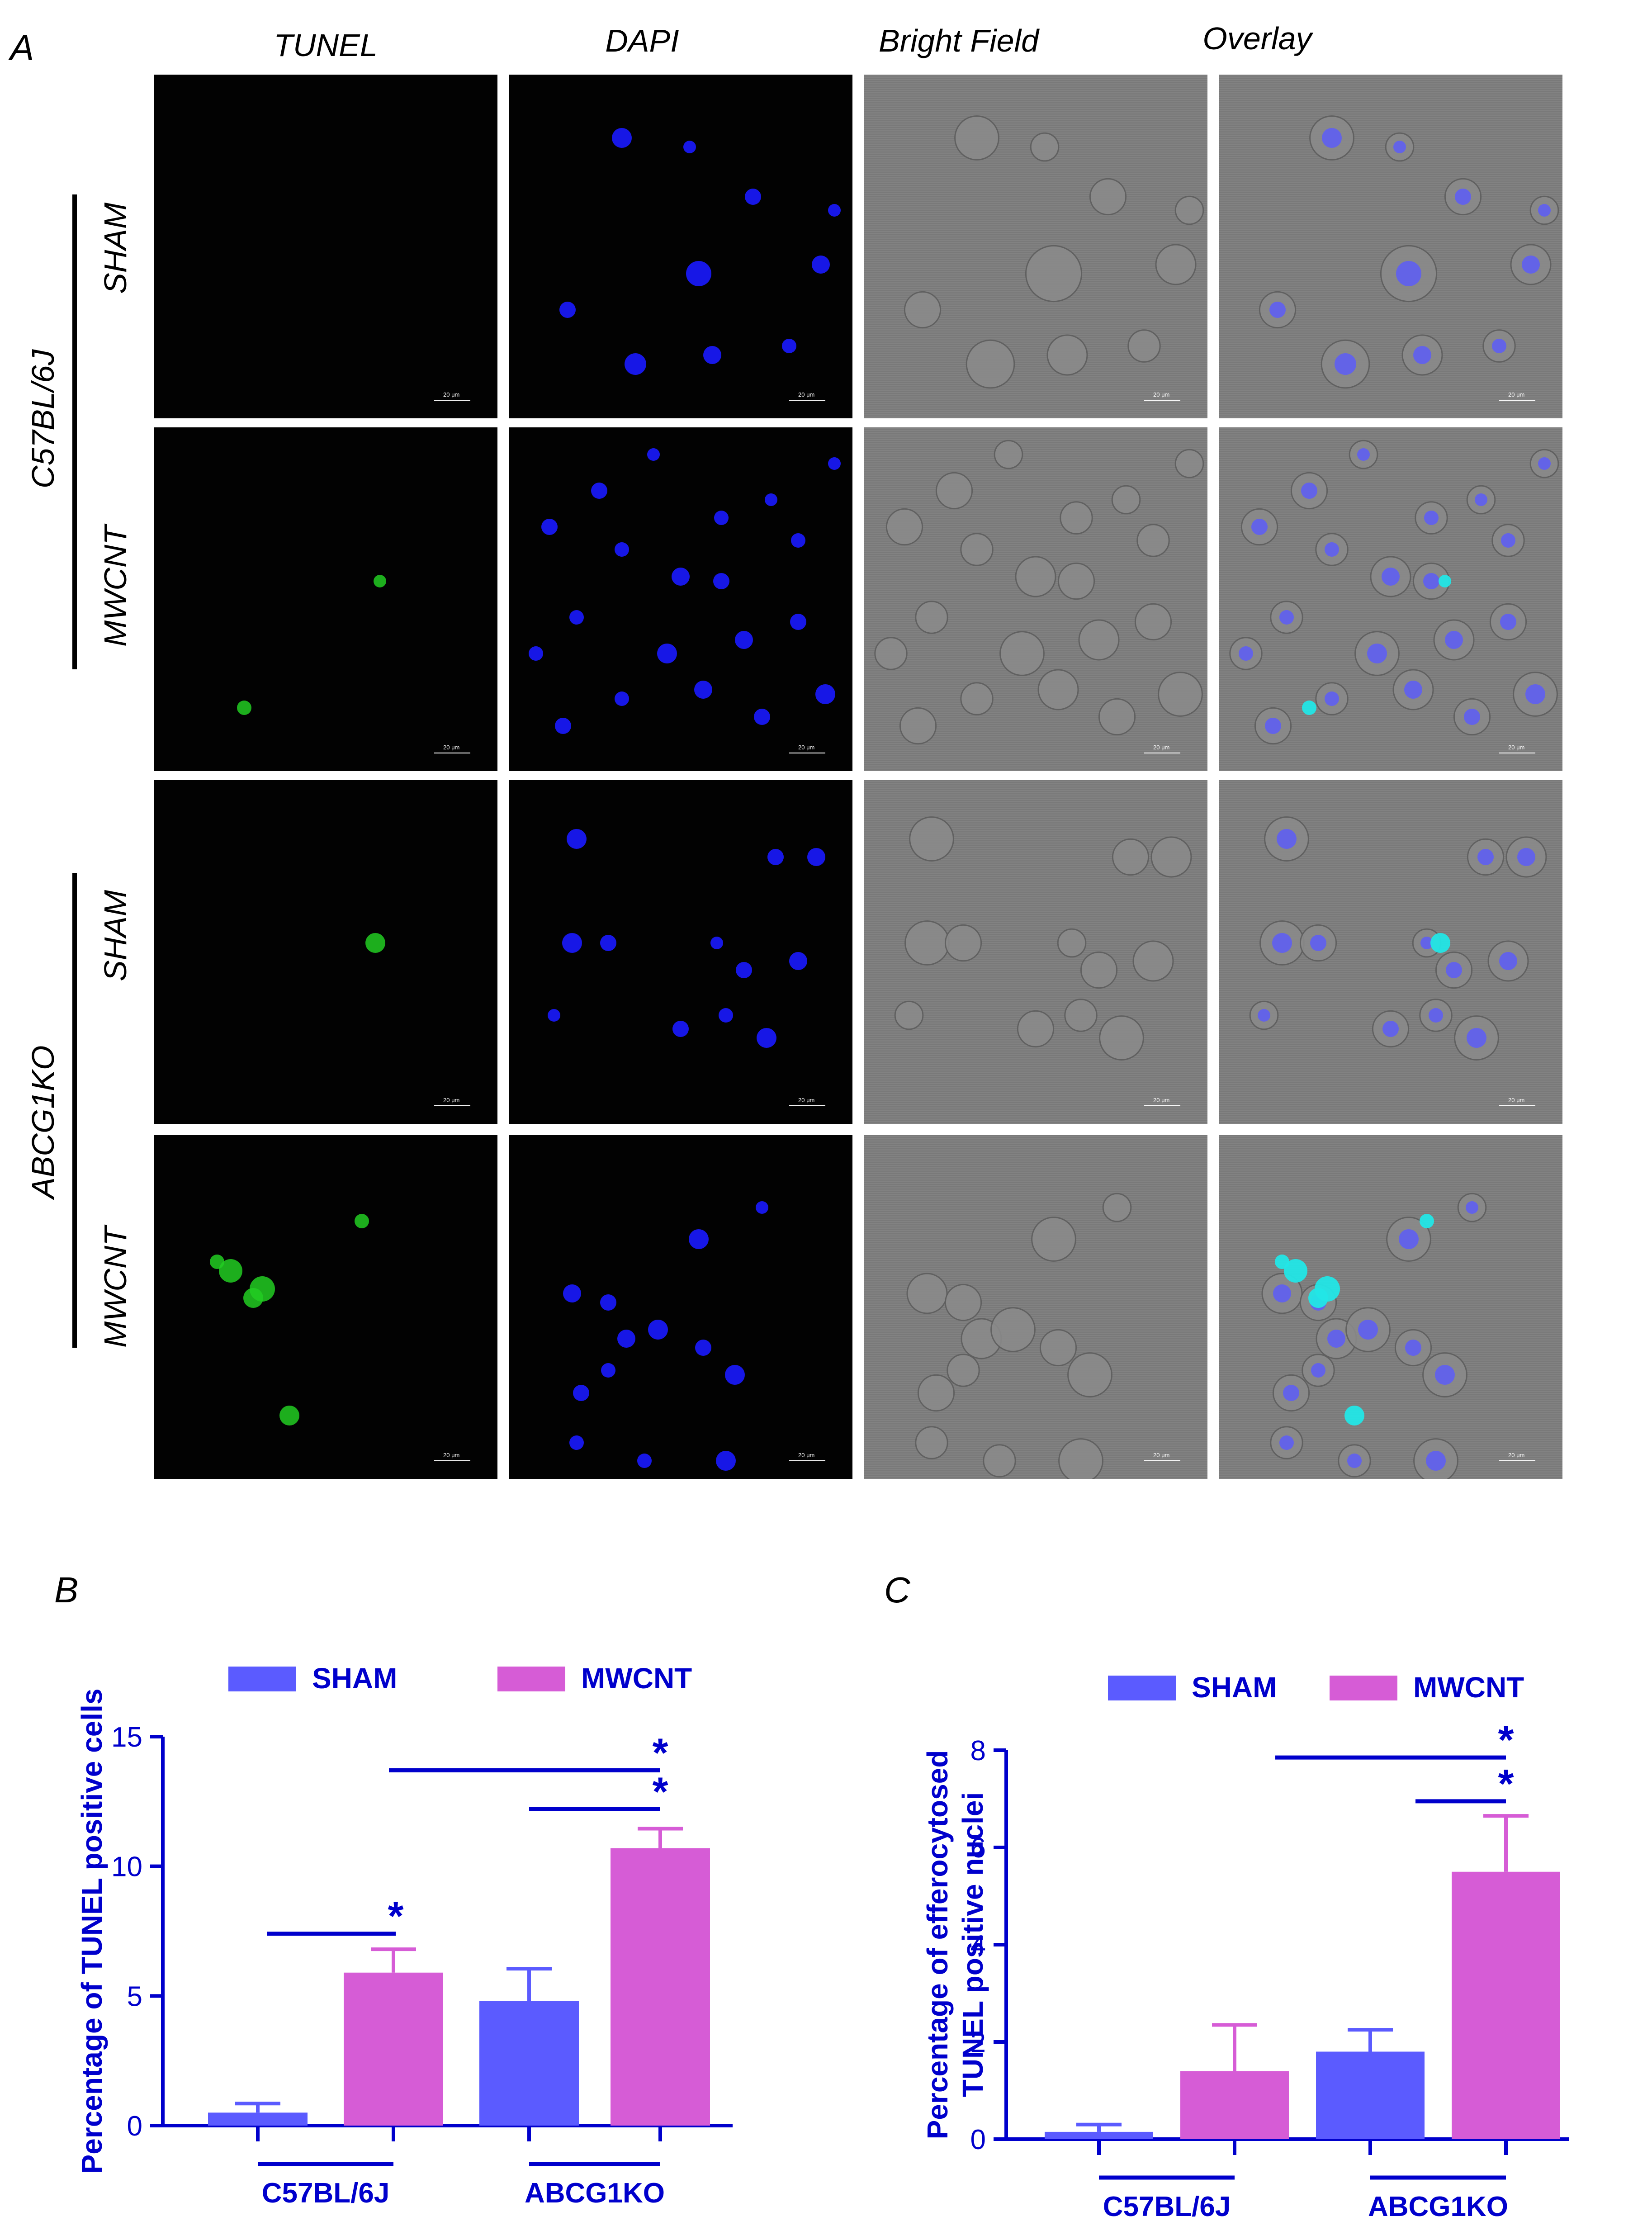  Describe the element at coordinates (1036, 246) in the screenshot. I see `tile-bright-field-row-1: 20 μm` at that location.